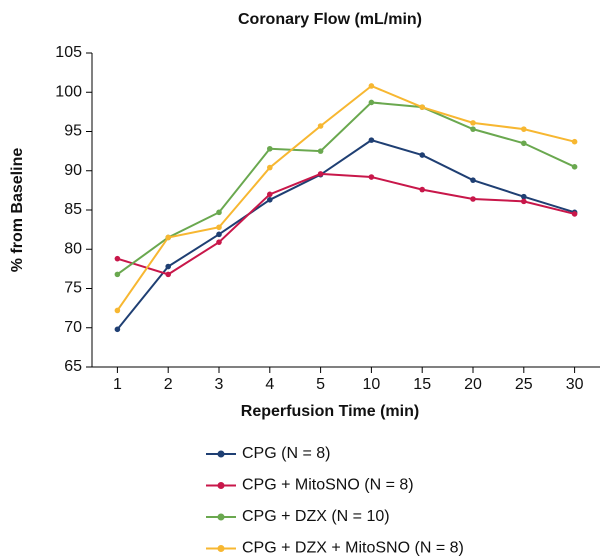 Image resolution: width=603 pixels, height=556 pixels. I want to click on y-tick-label: 95, so click(73, 131).